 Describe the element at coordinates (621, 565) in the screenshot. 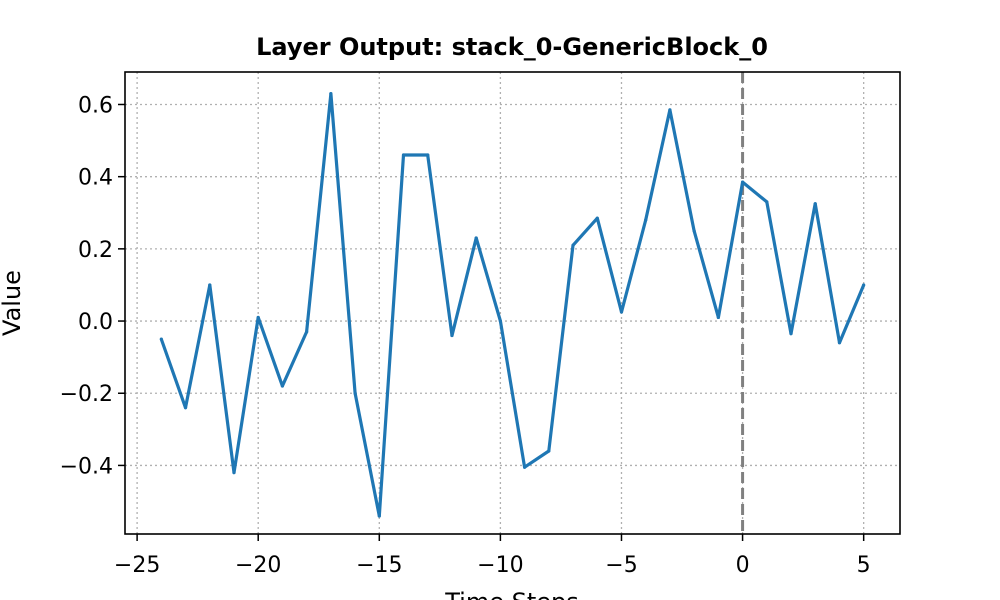

I see `x-tick-label: −5` at that location.